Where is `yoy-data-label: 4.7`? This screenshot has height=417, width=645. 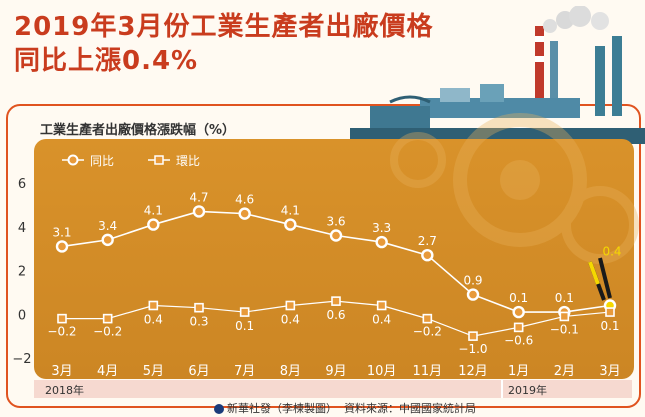 yoy-data-label: 4.7 is located at coordinates (198, 197).